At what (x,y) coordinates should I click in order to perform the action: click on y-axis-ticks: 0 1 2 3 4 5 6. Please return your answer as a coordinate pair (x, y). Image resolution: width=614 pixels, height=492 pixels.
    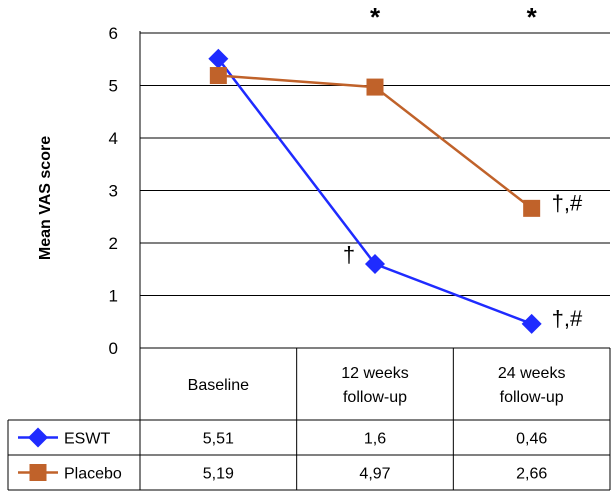
    Looking at the image, I should click on (113, 191).